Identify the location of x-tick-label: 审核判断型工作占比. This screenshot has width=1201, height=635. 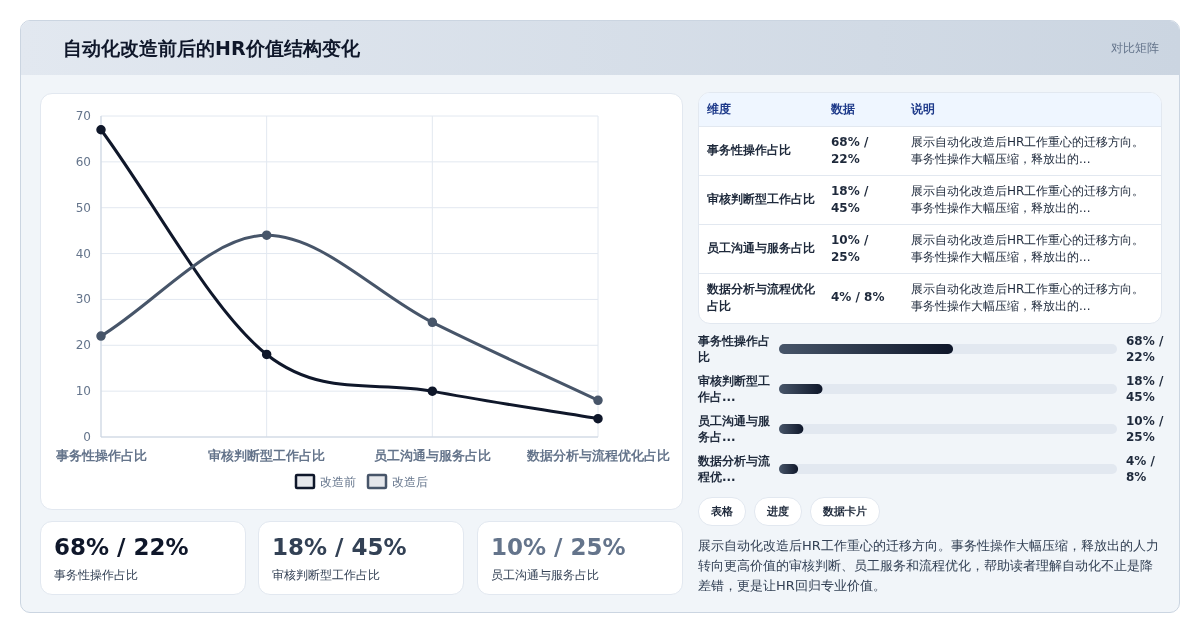
(267, 455).